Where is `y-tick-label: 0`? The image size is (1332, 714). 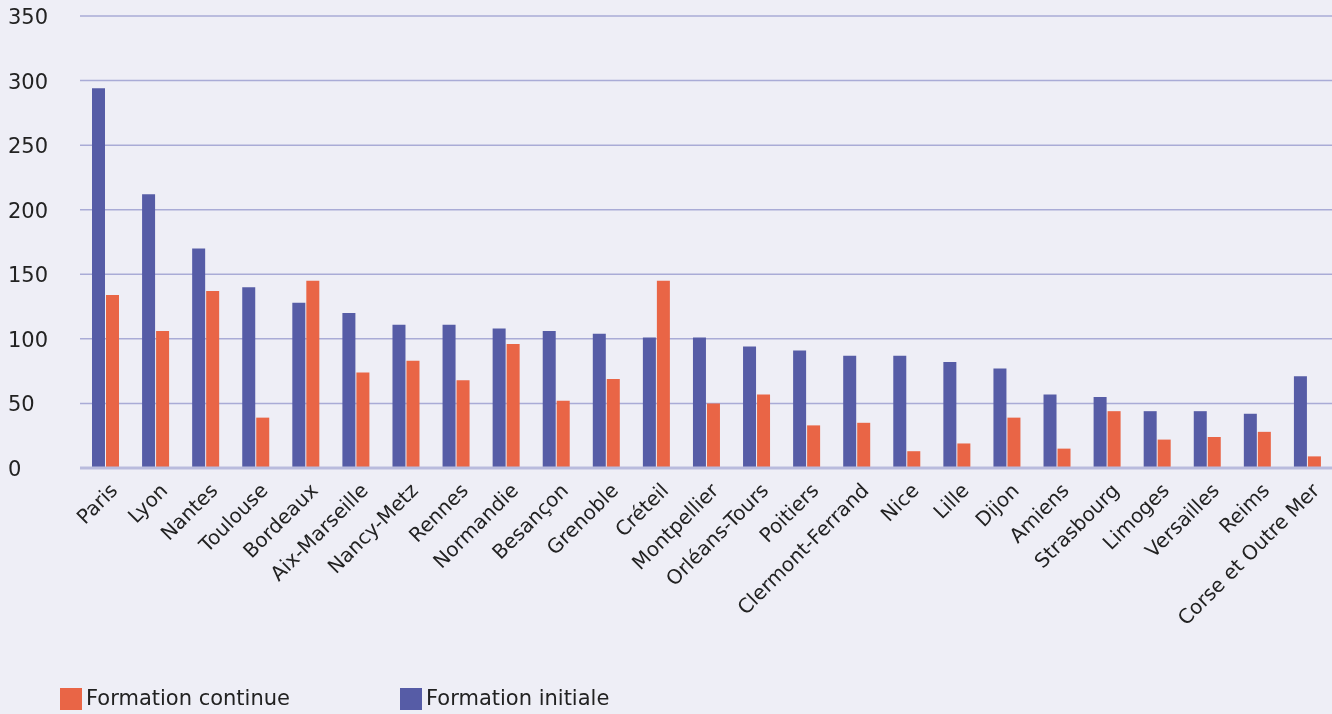
y-tick-label: 0 is located at coordinates (15, 469).